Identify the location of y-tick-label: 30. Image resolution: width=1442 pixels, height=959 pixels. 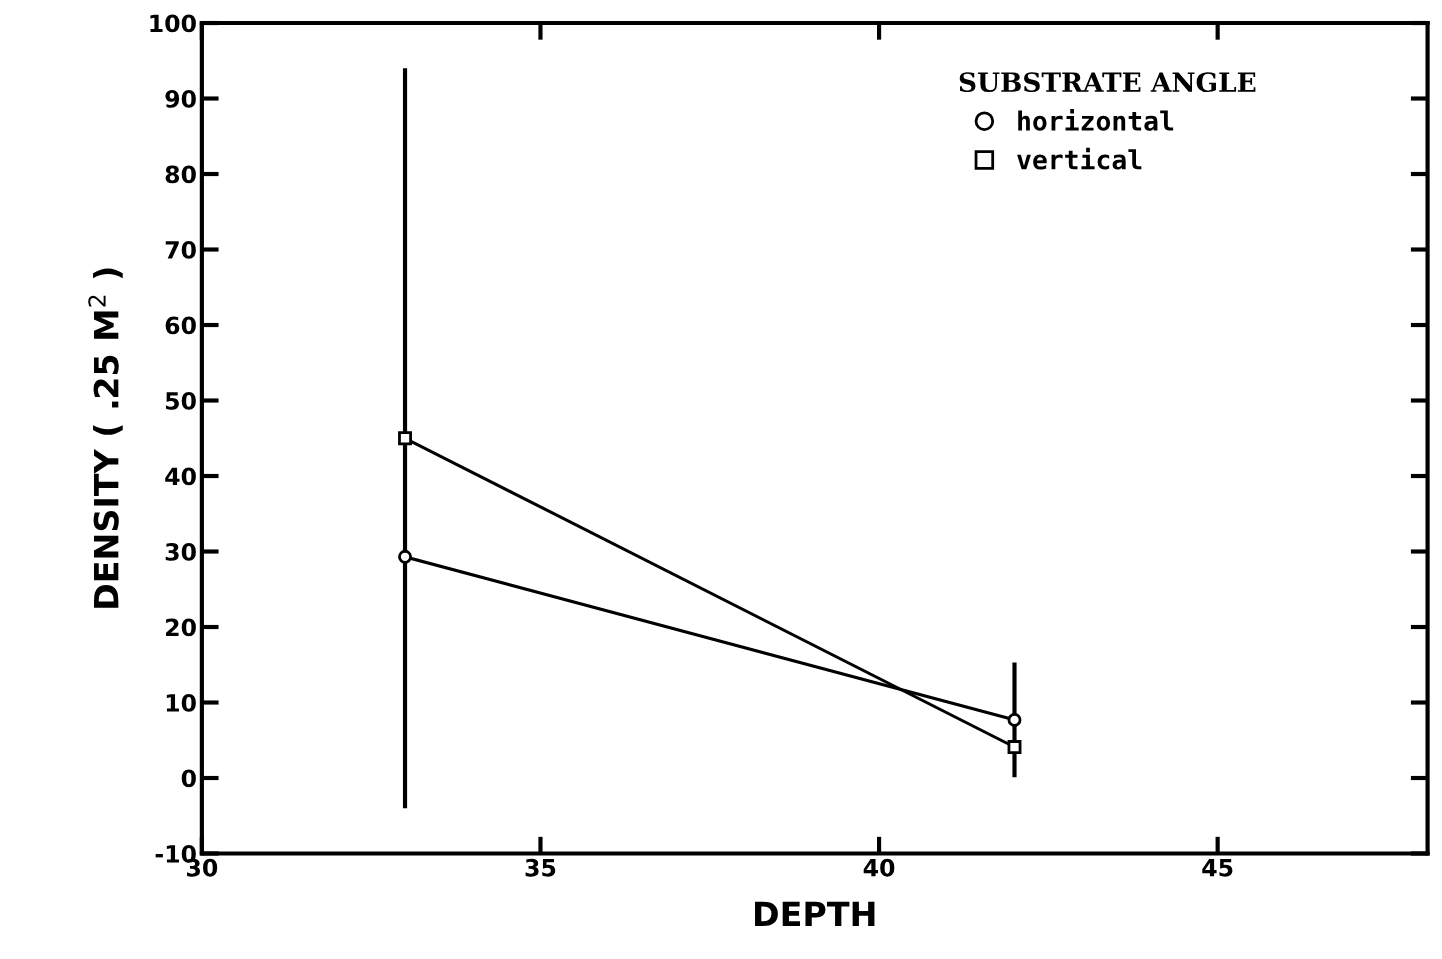
(180, 551).